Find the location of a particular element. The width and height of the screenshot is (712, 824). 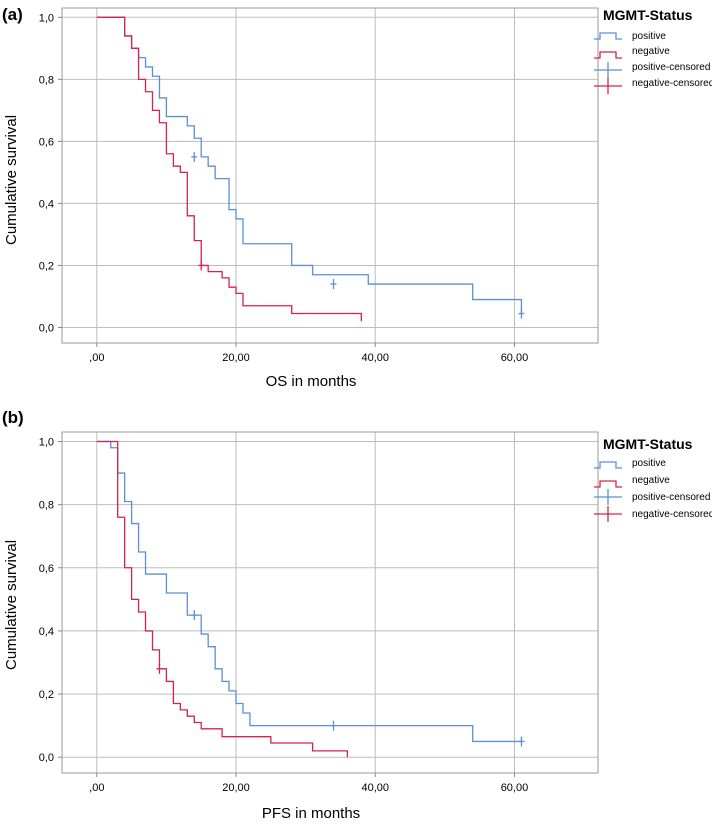

x-axis-title: PFS in months is located at coordinates (311, 813).